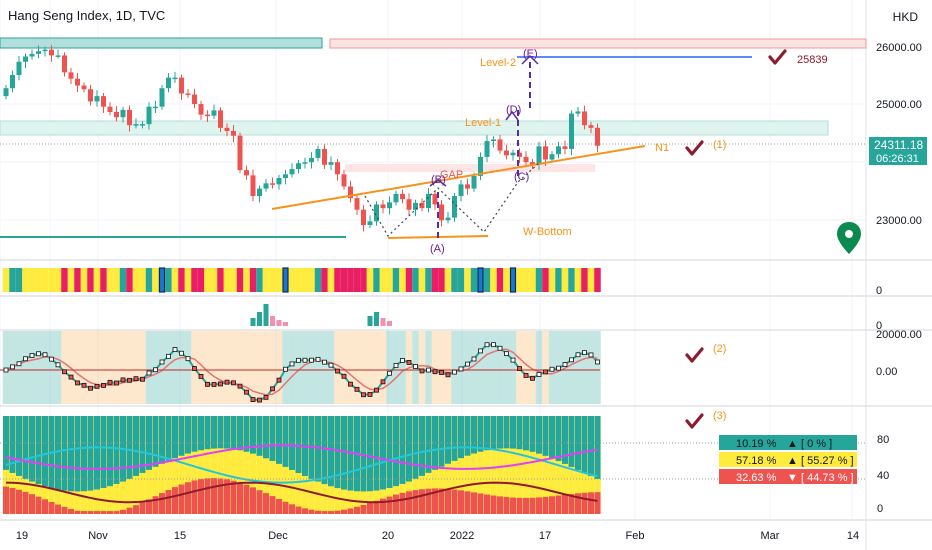  What do you see at coordinates (899, 335) in the screenshot?
I see `p4-high: 20000.00` at bounding box center [899, 335].